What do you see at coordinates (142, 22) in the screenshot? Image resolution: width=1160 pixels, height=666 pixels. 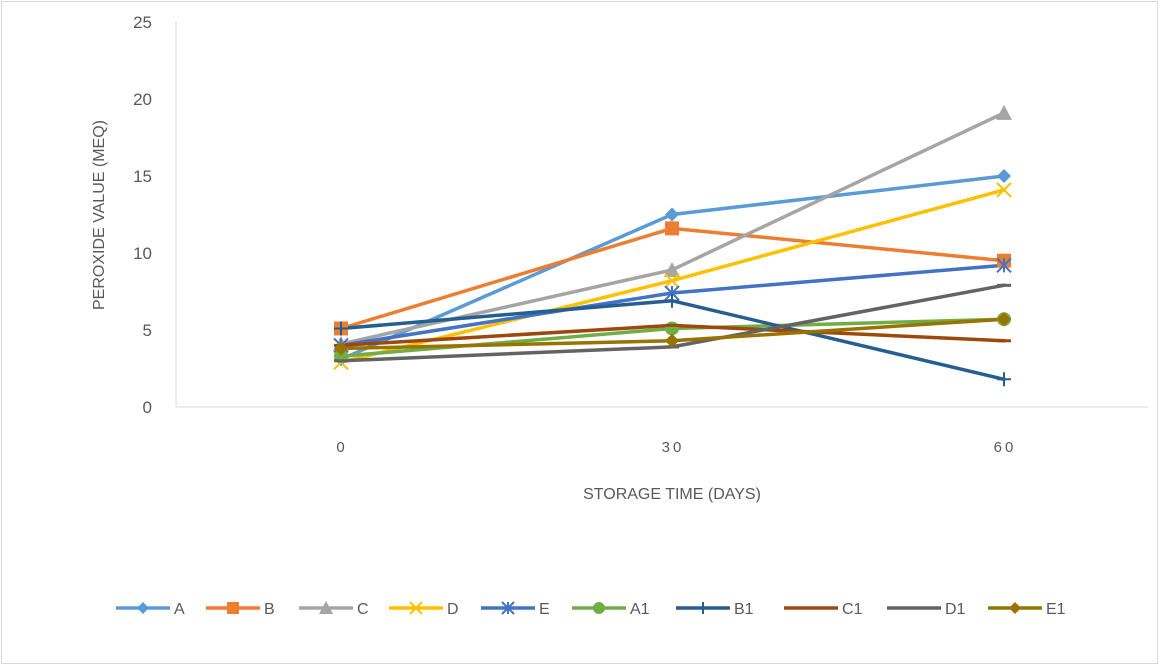 I see `y-tick-label: 25` at bounding box center [142, 22].